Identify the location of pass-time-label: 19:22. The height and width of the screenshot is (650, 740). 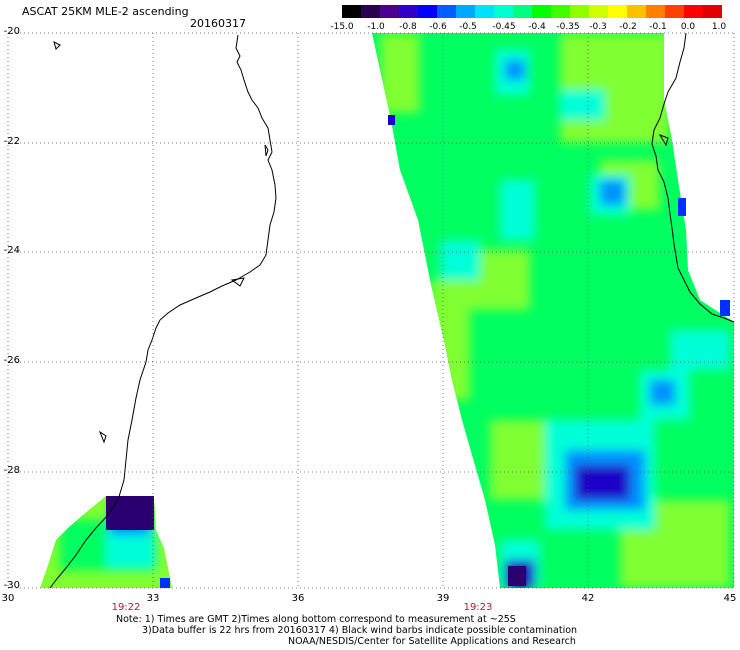
(126, 607).